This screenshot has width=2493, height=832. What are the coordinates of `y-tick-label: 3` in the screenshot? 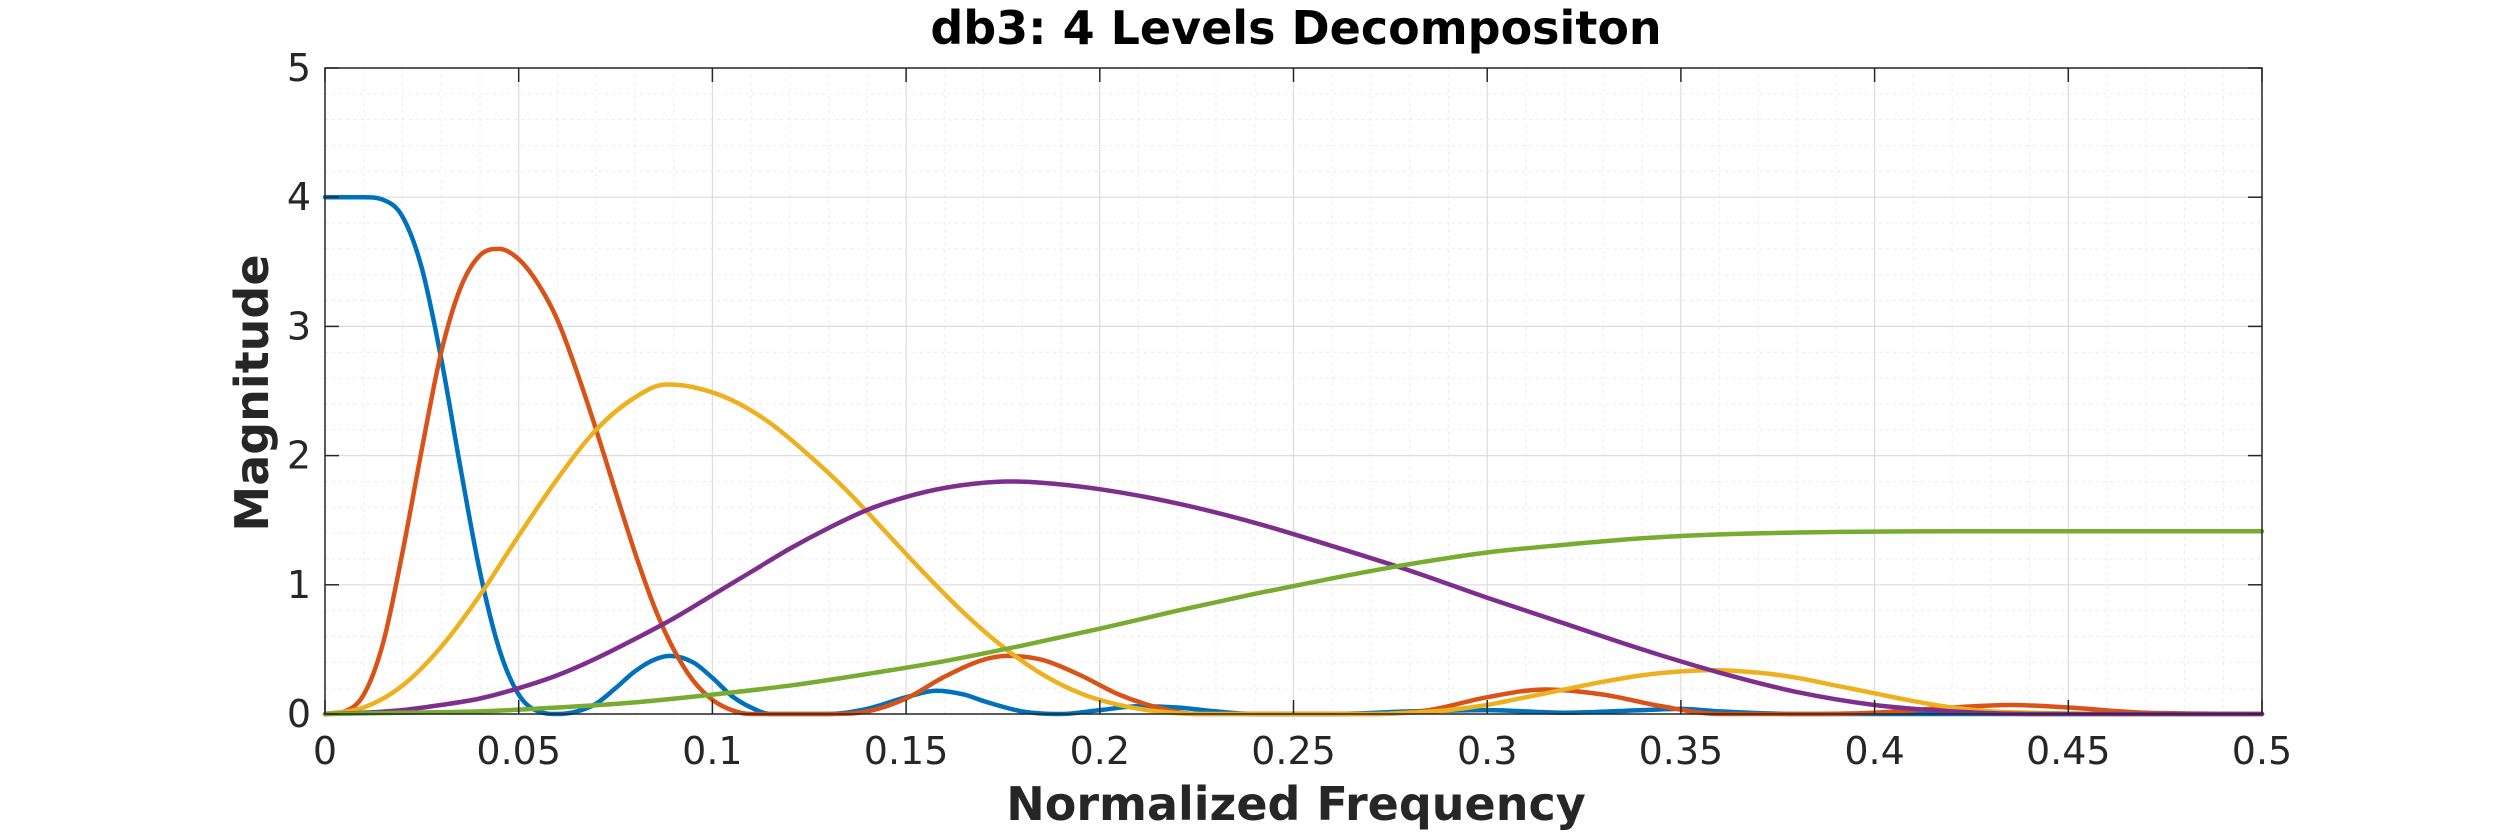 It's located at (299, 326).